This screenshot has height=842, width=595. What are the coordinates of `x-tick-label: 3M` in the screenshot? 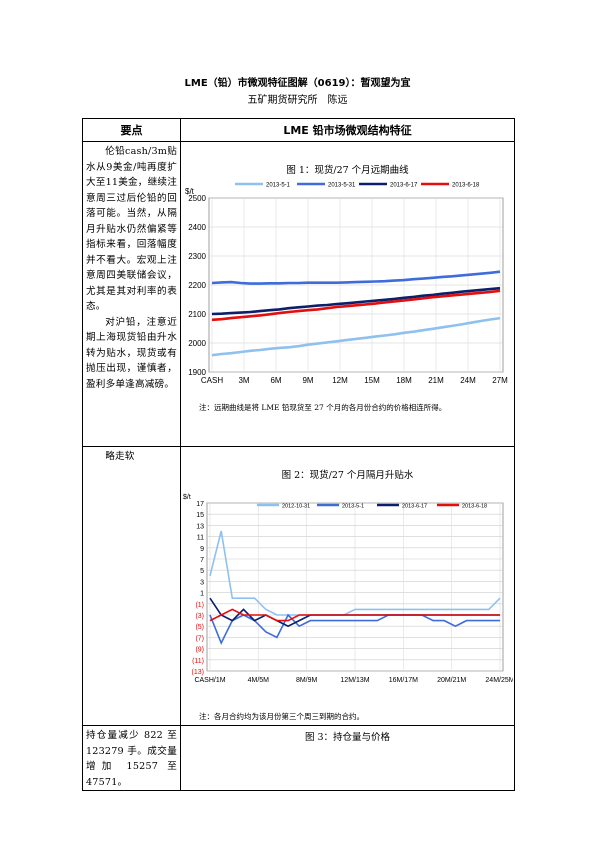 It's located at (243, 380).